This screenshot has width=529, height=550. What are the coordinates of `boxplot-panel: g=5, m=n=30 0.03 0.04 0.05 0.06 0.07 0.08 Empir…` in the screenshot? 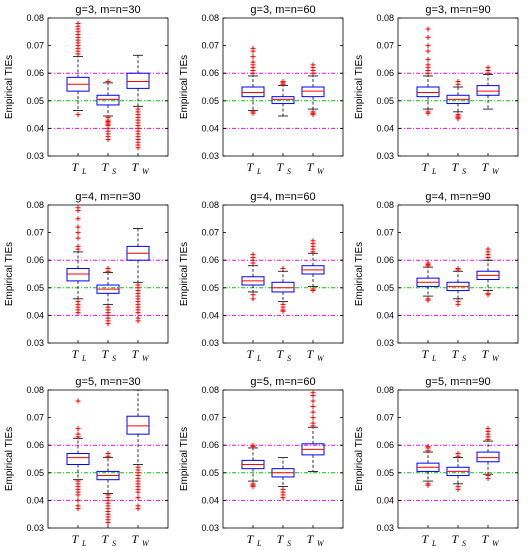 It's located at (86, 462).